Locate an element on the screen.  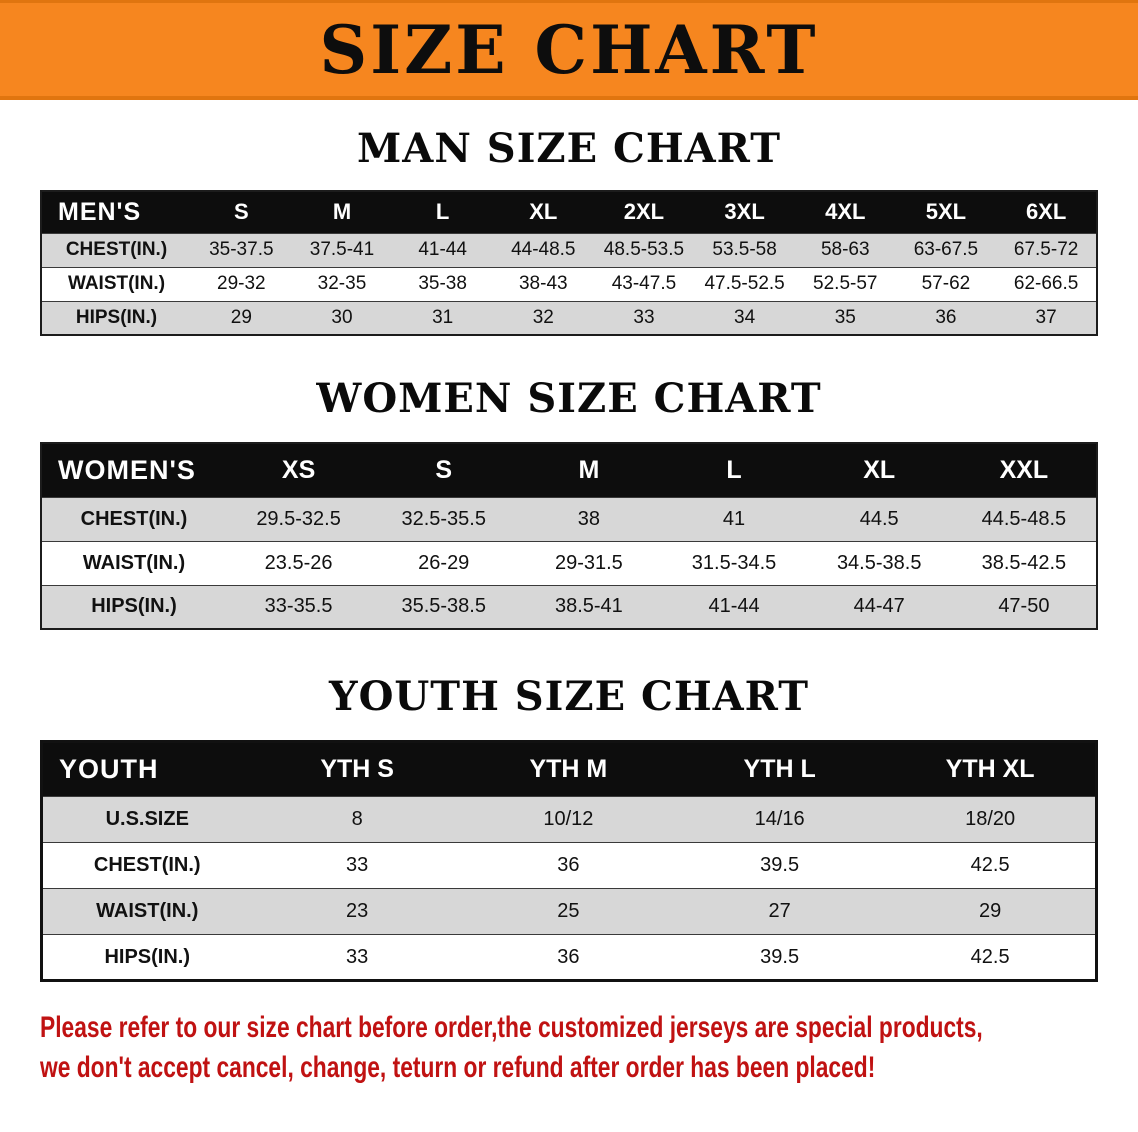
men-section-heading: MAN SIZE CHART is located at coordinates (569, 148).